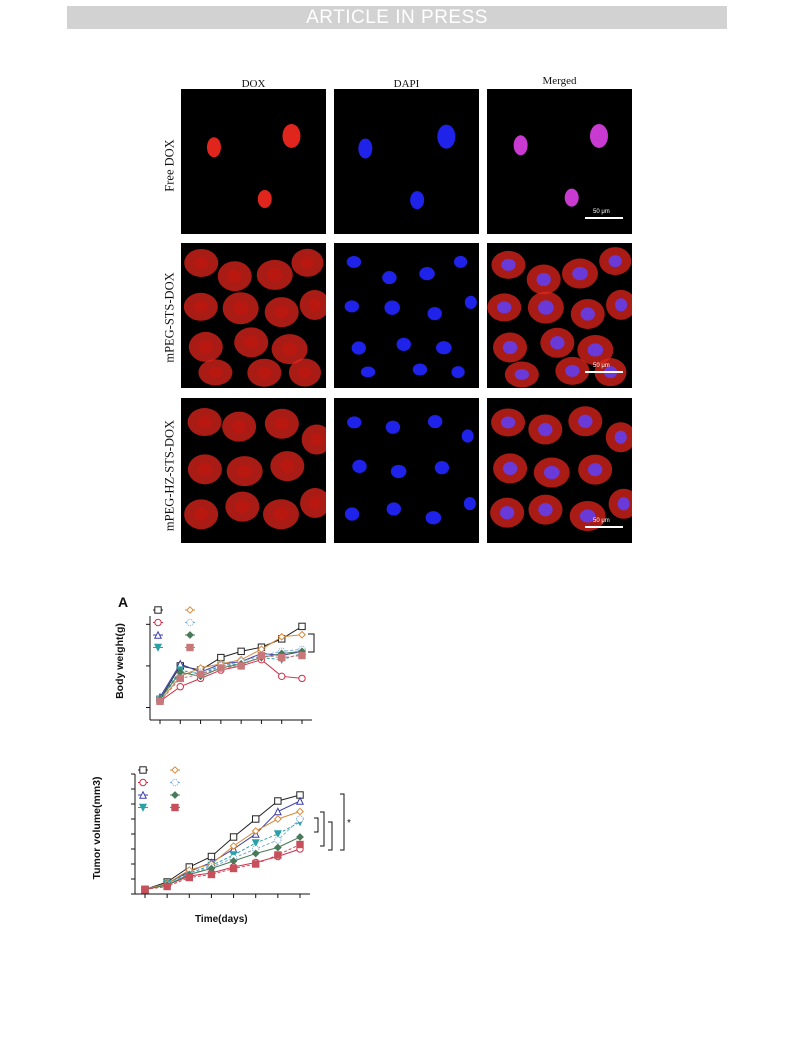 The height and width of the screenshot is (1057, 793). Describe the element at coordinates (601, 366) in the screenshot. I see `scale-bar-label: 50 μm` at that location.